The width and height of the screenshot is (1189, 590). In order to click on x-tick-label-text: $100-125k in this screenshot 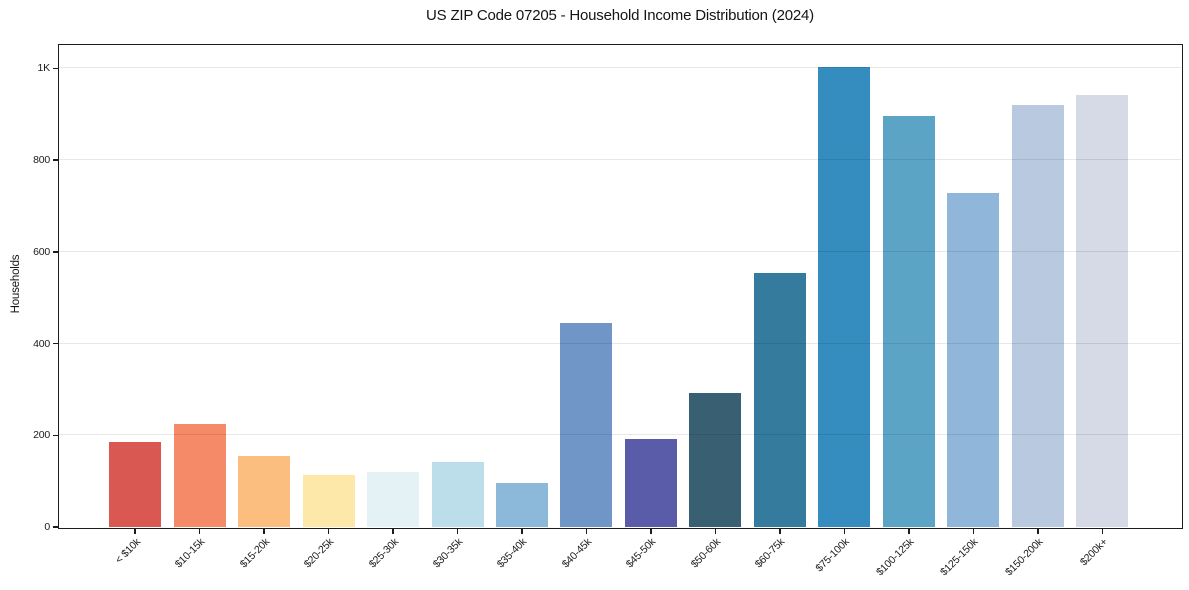, I will do `click(895, 557)`.